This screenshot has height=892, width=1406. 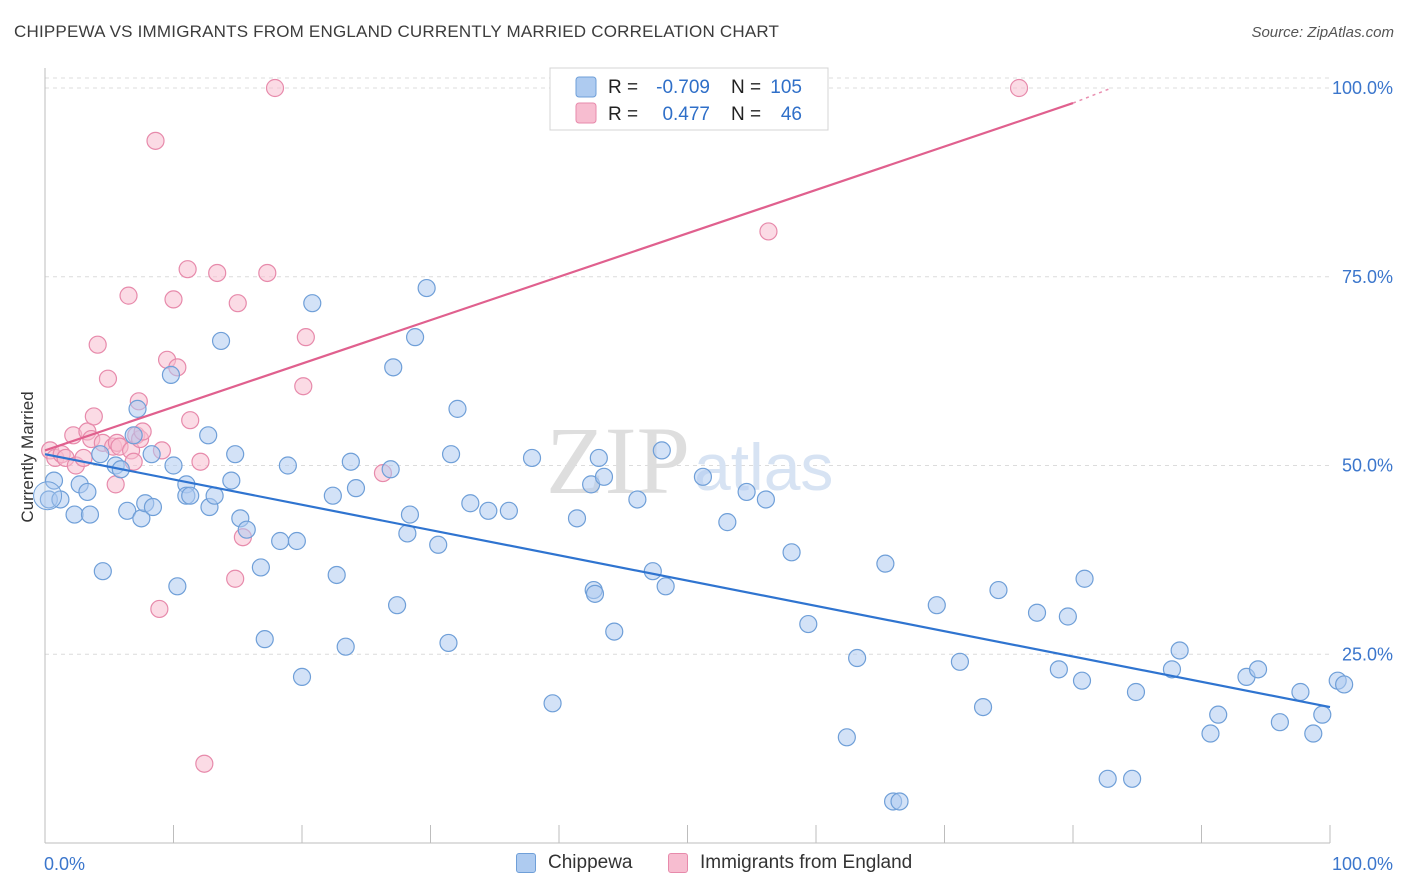 What do you see at coordinates (786, 87) in the screenshot?
I see `legend-n-value-chippewa: 105` at bounding box center [786, 87].